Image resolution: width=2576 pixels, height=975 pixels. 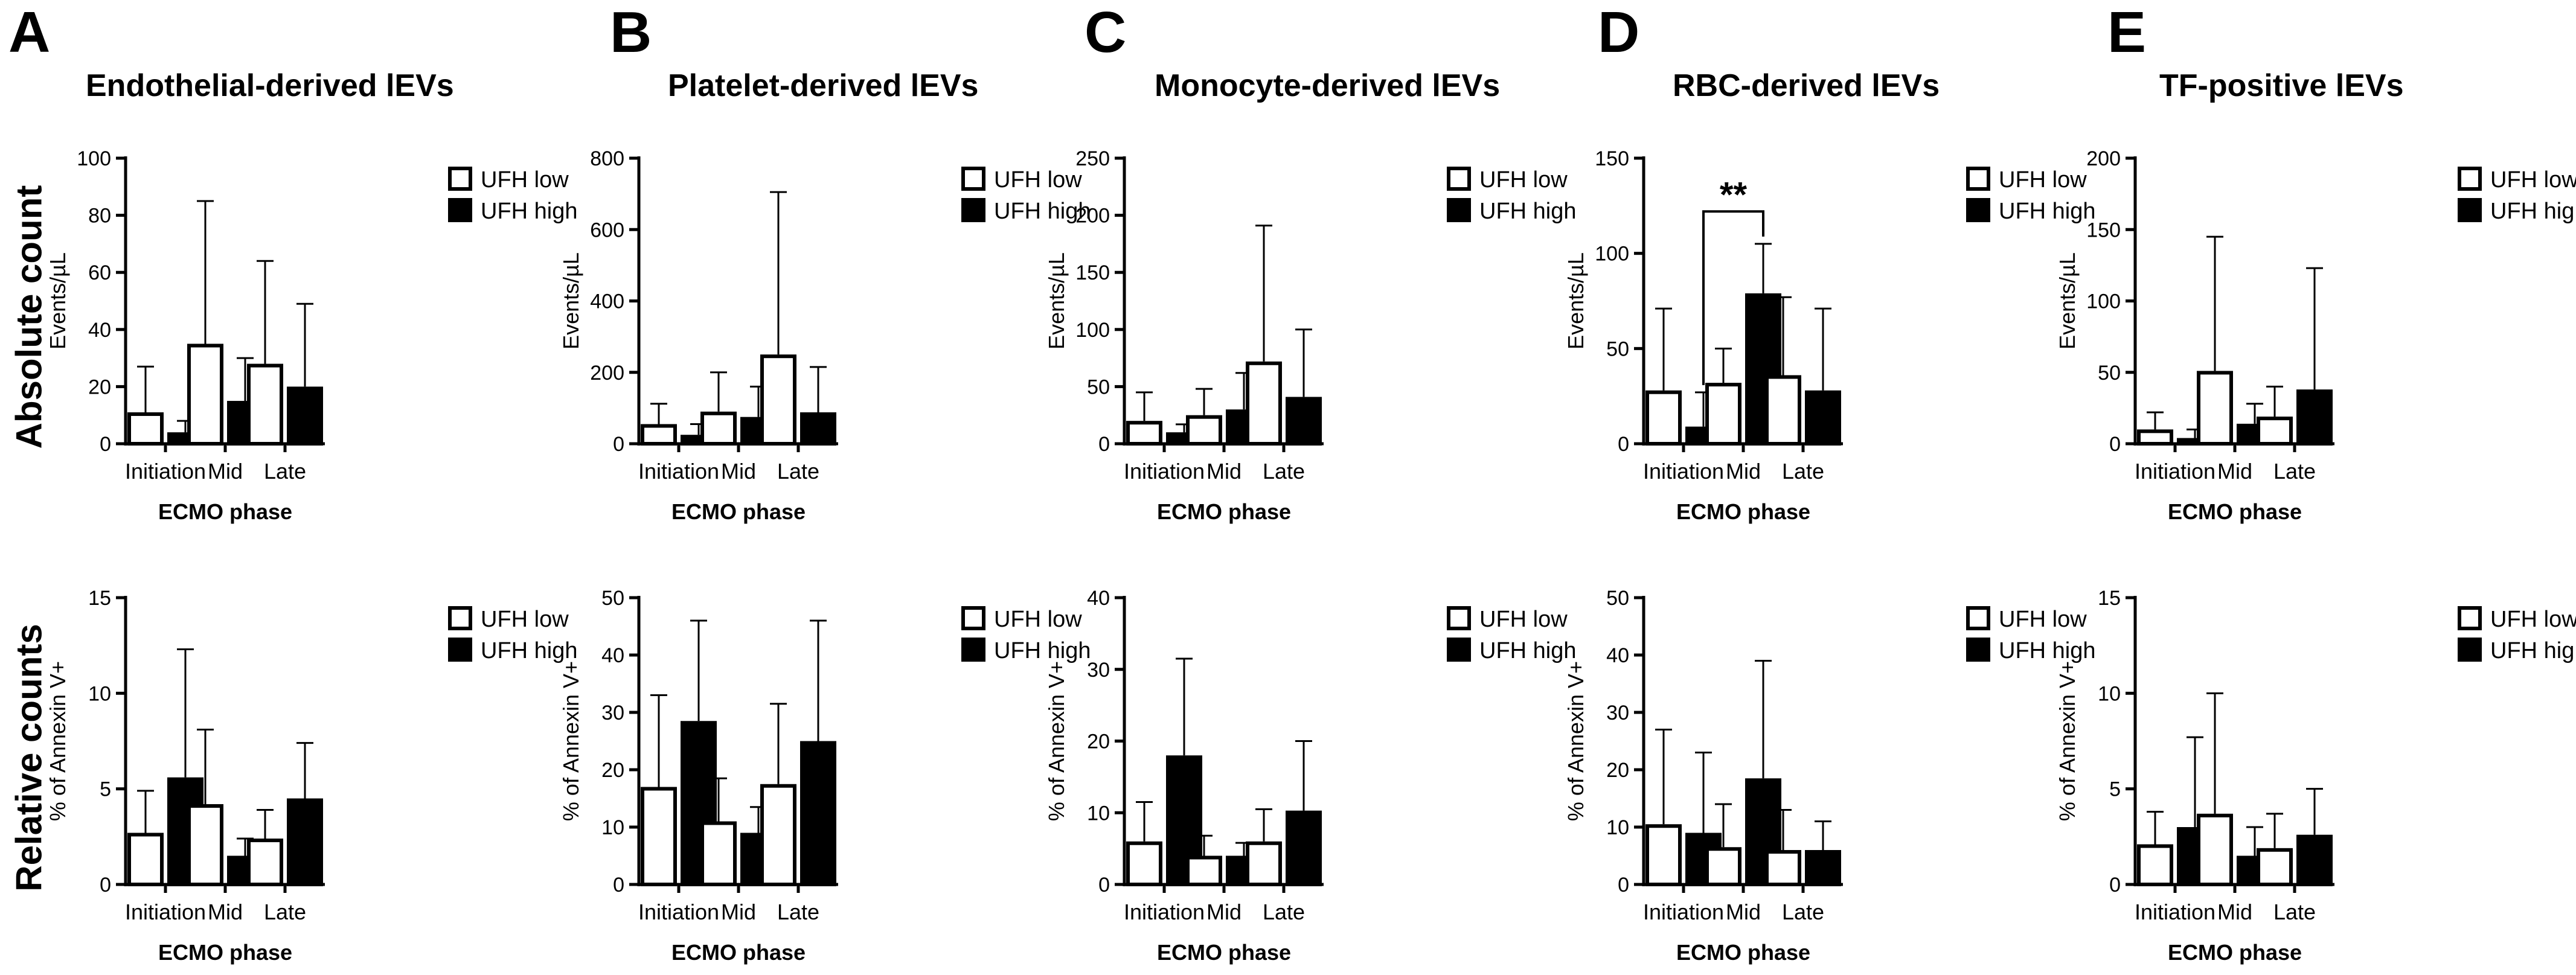 What do you see at coordinates (1459, 179) in the screenshot?
I see `panel-c-absolute-legend-swatch-ufh-low` at bounding box center [1459, 179].